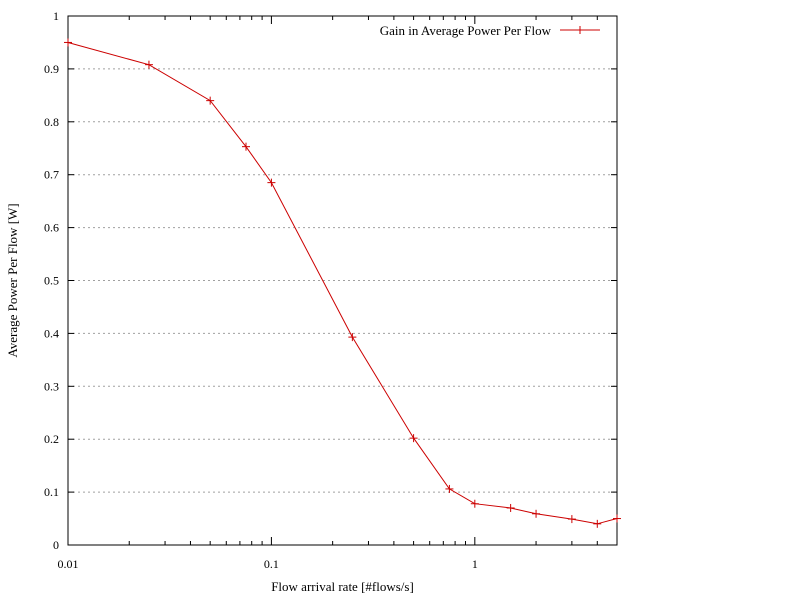 This screenshot has width=800, height=600. What do you see at coordinates (51, 69) in the screenshot?
I see `y-tick-label: 0.9` at bounding box center [51, 69].